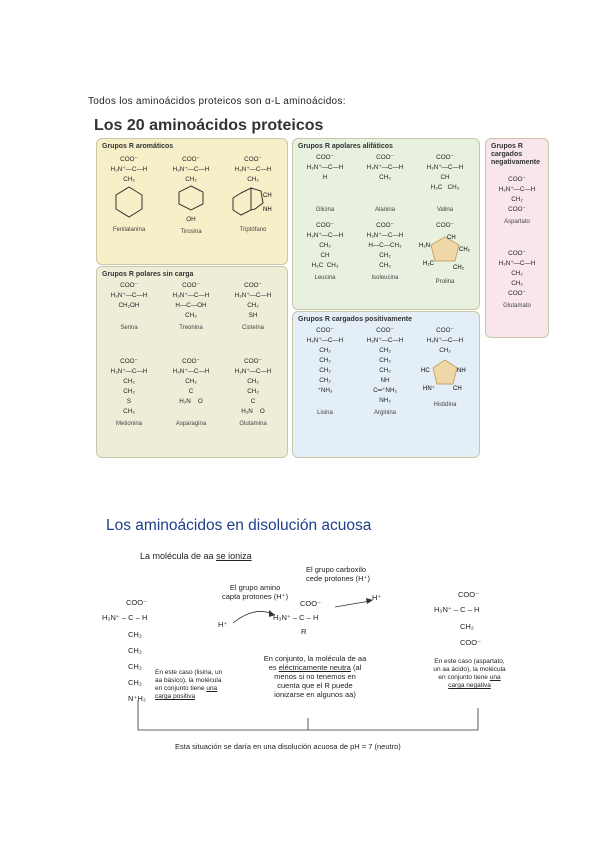  I want to click on aa-treonina: COO⁻ H₃N⁺—C—H H—C—OH CH₃ Treonina, so click(191, 307).